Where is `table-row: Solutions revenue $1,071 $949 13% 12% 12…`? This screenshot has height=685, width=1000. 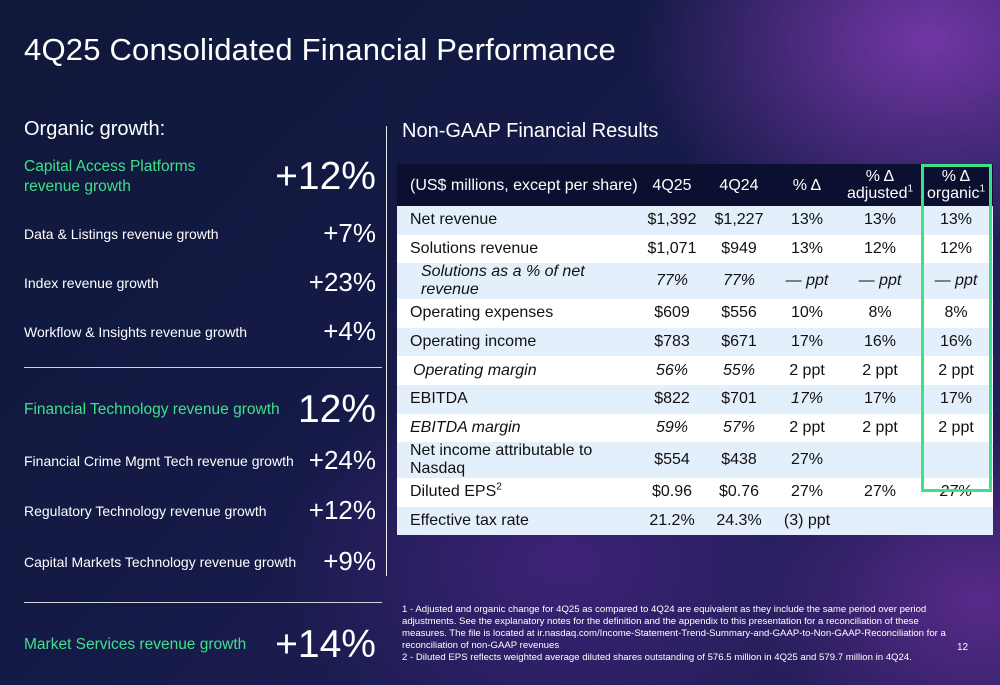 table-row: Solutions revenue $1,071 $949 13% 12% 12… is located at coordinates (695, 249).